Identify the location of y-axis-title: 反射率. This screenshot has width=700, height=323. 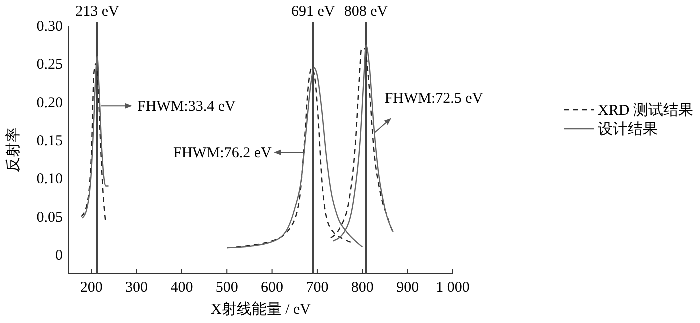
(13, 150).